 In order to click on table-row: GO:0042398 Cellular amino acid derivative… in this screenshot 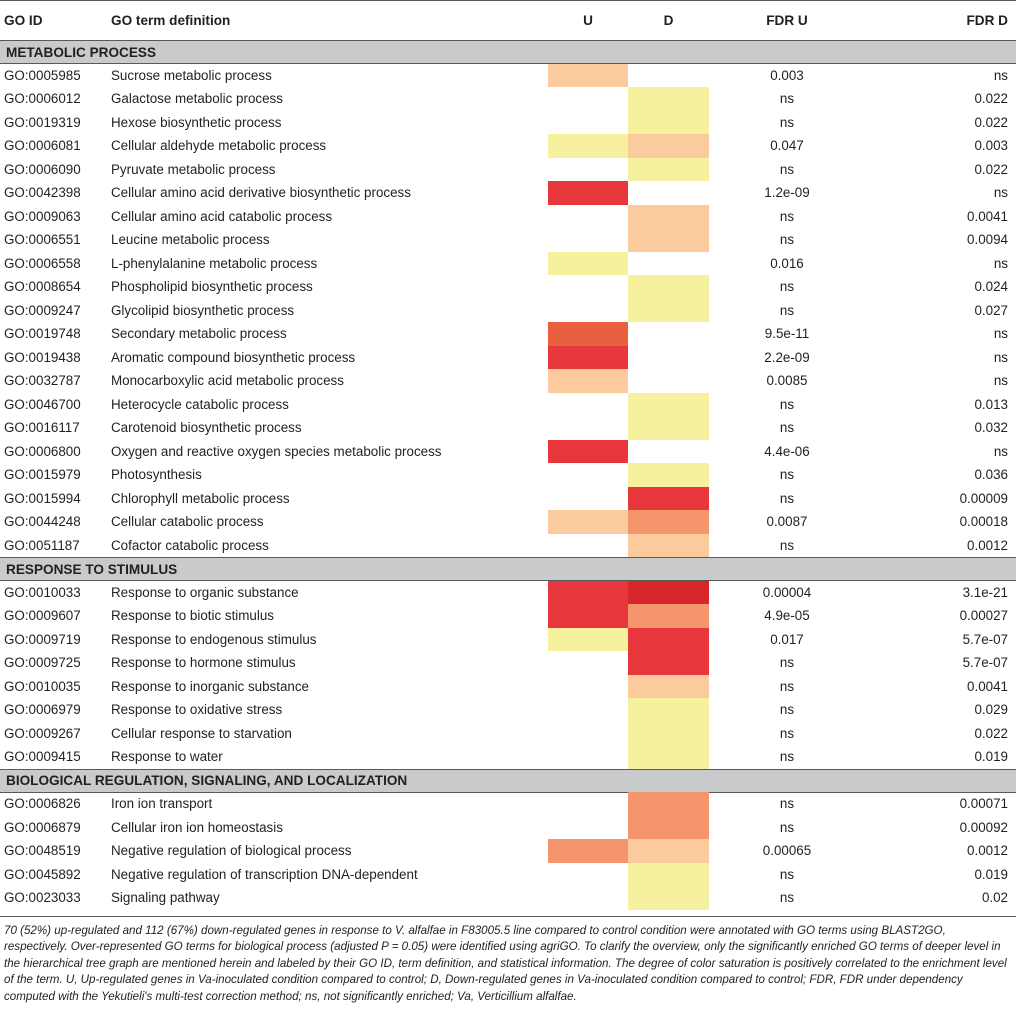, I will do `click(508, 193)`.